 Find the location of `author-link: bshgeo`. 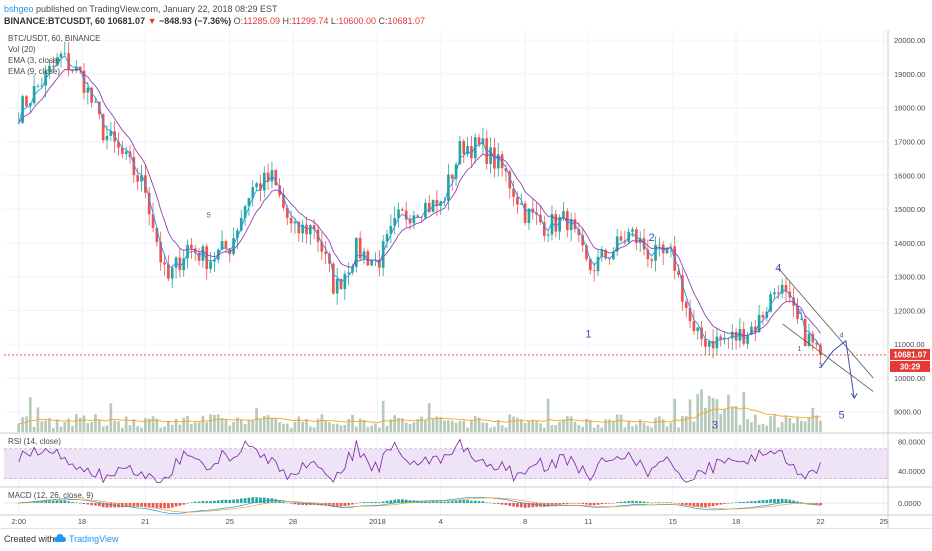

author-link: bshgeo is located at coordinates (19, 9).